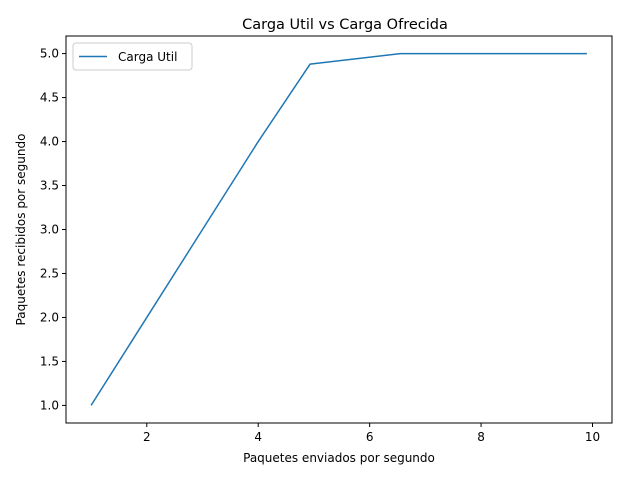 This screenshot has height=480, width=640. What do you see at coordinates (49, 54) in the screenshot?
I see `y-tick-label: 5.0` at bounding box center [49, 54].